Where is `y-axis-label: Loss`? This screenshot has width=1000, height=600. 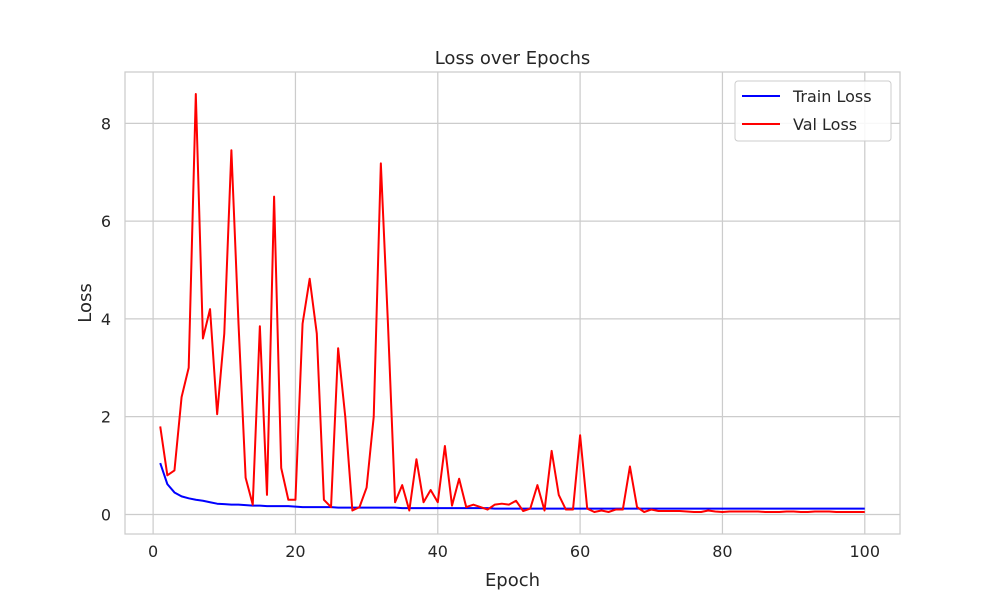
y-axis-label: Loss is located at coordinates (85, 302).